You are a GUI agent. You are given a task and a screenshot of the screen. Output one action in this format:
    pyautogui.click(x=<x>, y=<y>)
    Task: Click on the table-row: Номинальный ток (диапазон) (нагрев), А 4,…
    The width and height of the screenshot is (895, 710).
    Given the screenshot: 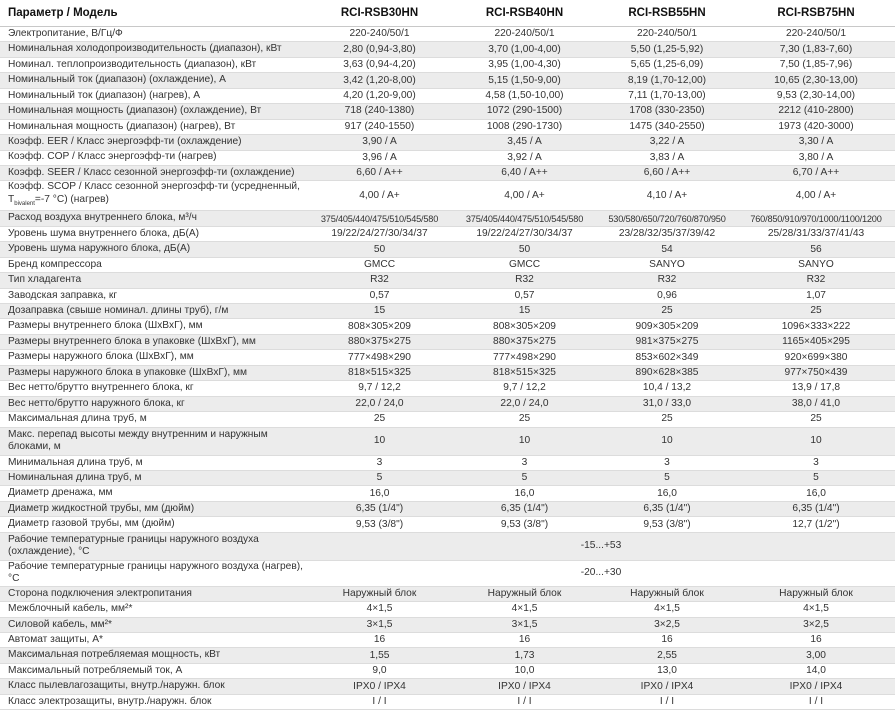 What is the action you would take?
    pyautogui.click(x=447, y=96)
    